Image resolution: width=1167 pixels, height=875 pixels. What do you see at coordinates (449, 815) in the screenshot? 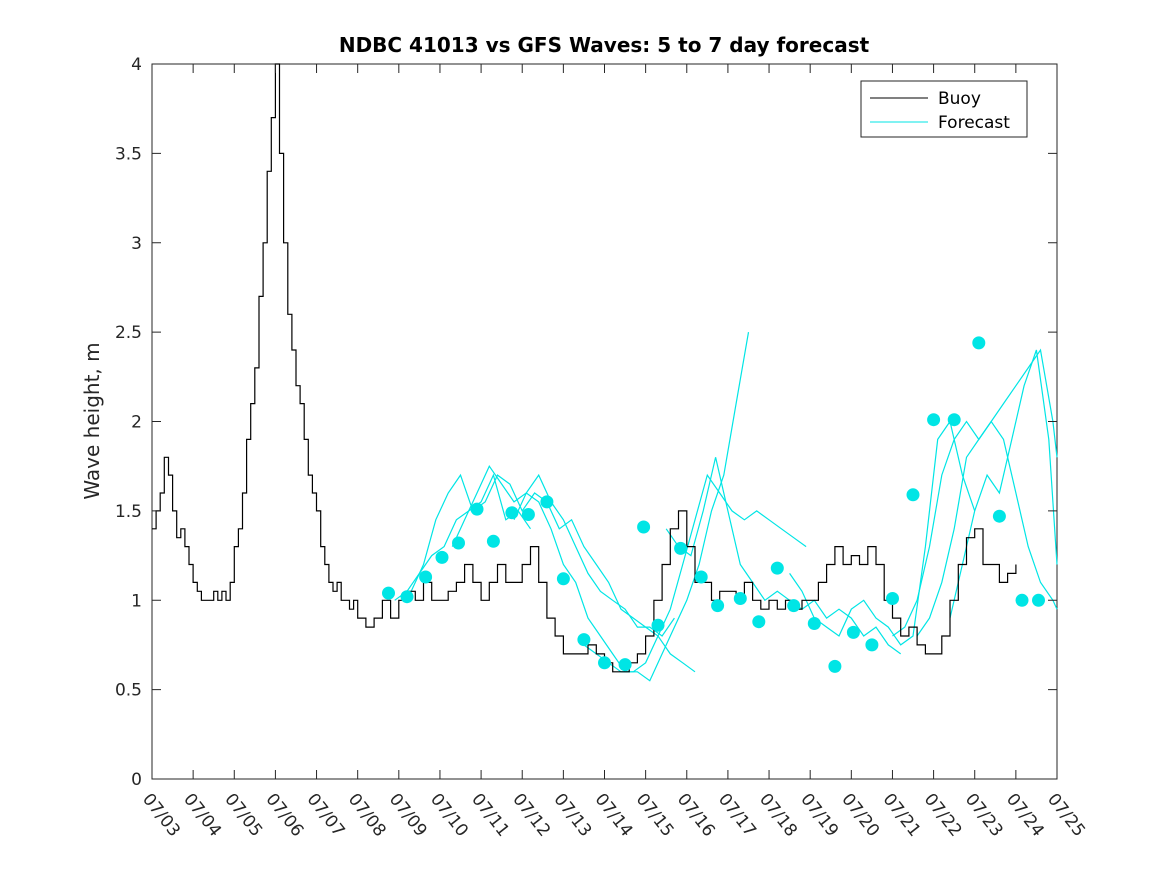
I see `x-tick-label: 07/10` at bounding box center [449, 815].